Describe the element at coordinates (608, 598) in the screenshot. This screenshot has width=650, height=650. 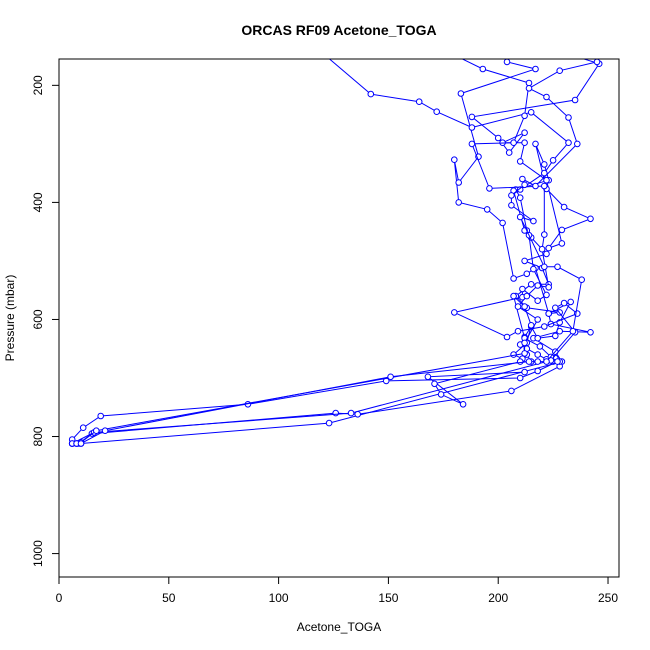
I see `x-tick-label: 250` at that location.